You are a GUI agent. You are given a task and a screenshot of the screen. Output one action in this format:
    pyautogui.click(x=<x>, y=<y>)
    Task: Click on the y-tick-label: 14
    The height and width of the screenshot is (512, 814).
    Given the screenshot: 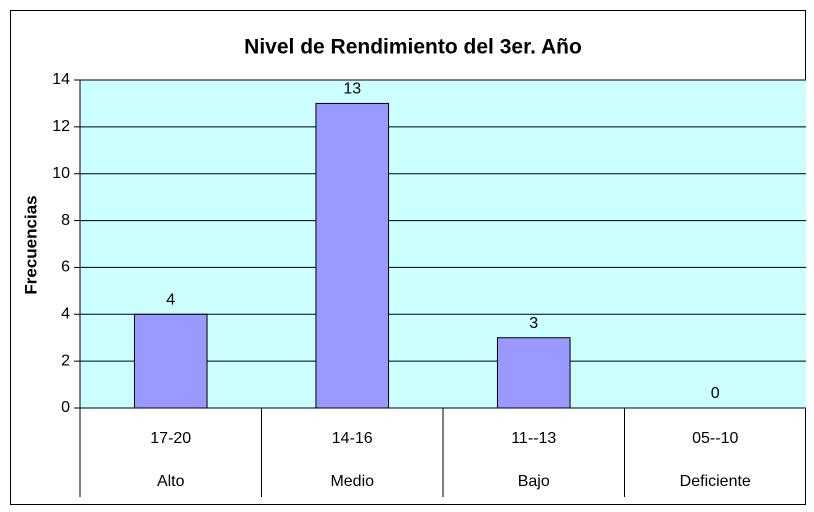 What is the action you would take?
    pyautogui.click(x=61, y=79)
    